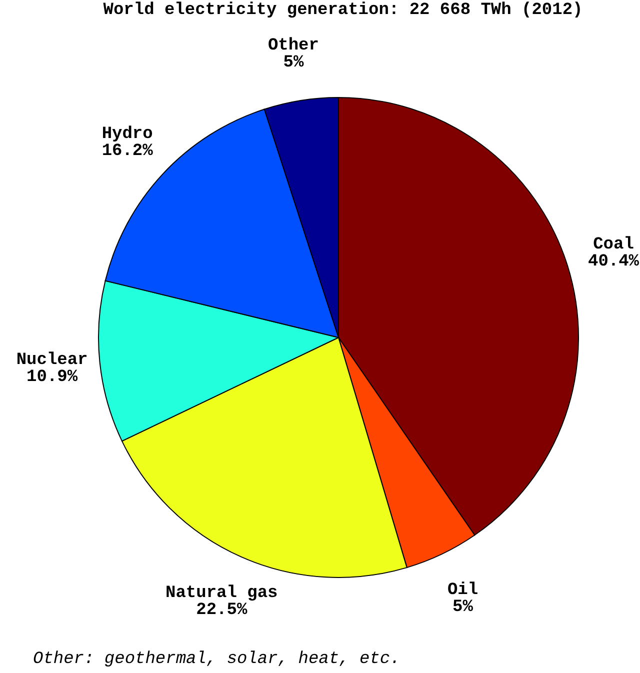  What do you see at coordinates (52, 360) in the screenshot?
I see `slice-label: Nuclear` at bounding box center [52, 360].